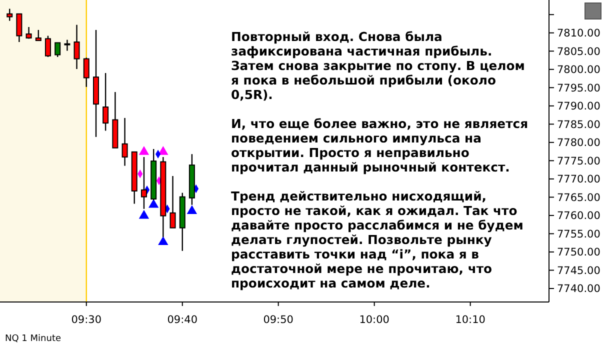 Image resolution: width=606 pixels, height=350 pixels. I want to click on y-tick-label: 7765.00, so click(578, 198).